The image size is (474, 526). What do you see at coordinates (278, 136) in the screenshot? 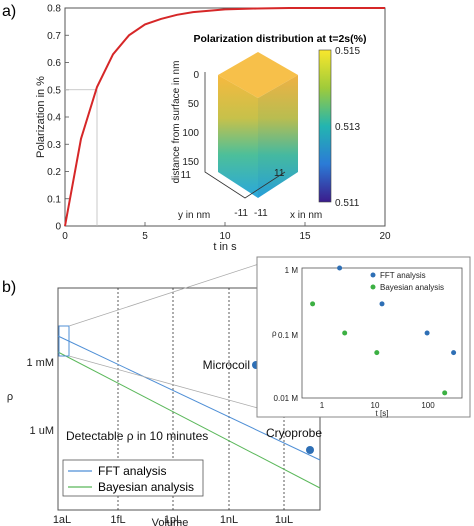
I see `block-right-face` at bounding box center [278, 136].